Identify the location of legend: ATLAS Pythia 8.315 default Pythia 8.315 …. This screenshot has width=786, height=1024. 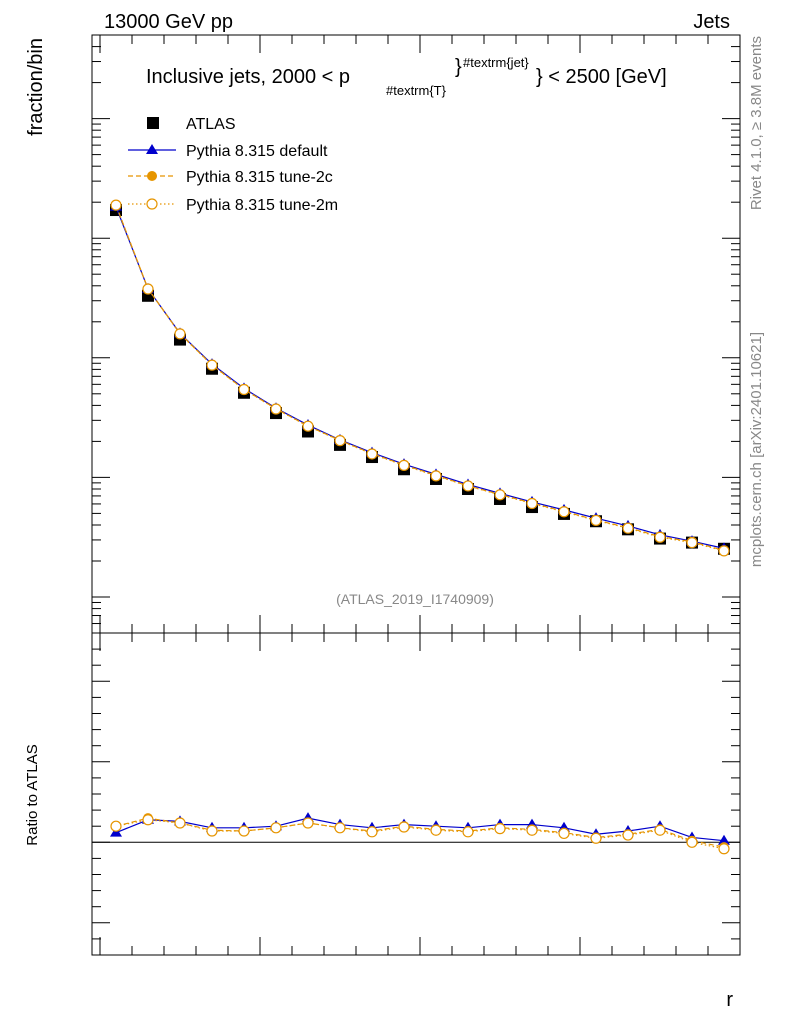
(233, 165).